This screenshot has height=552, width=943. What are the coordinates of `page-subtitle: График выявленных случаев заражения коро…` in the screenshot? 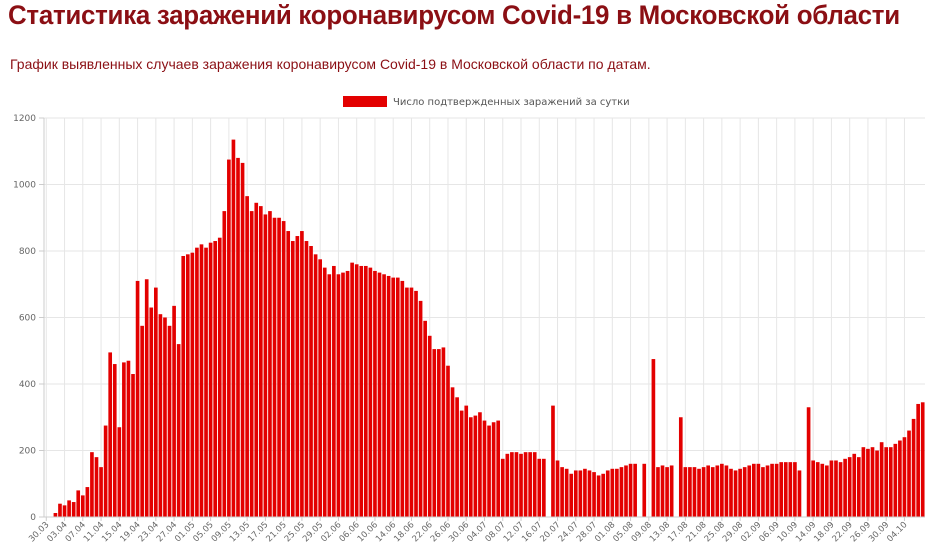 It's located at (330, 64).